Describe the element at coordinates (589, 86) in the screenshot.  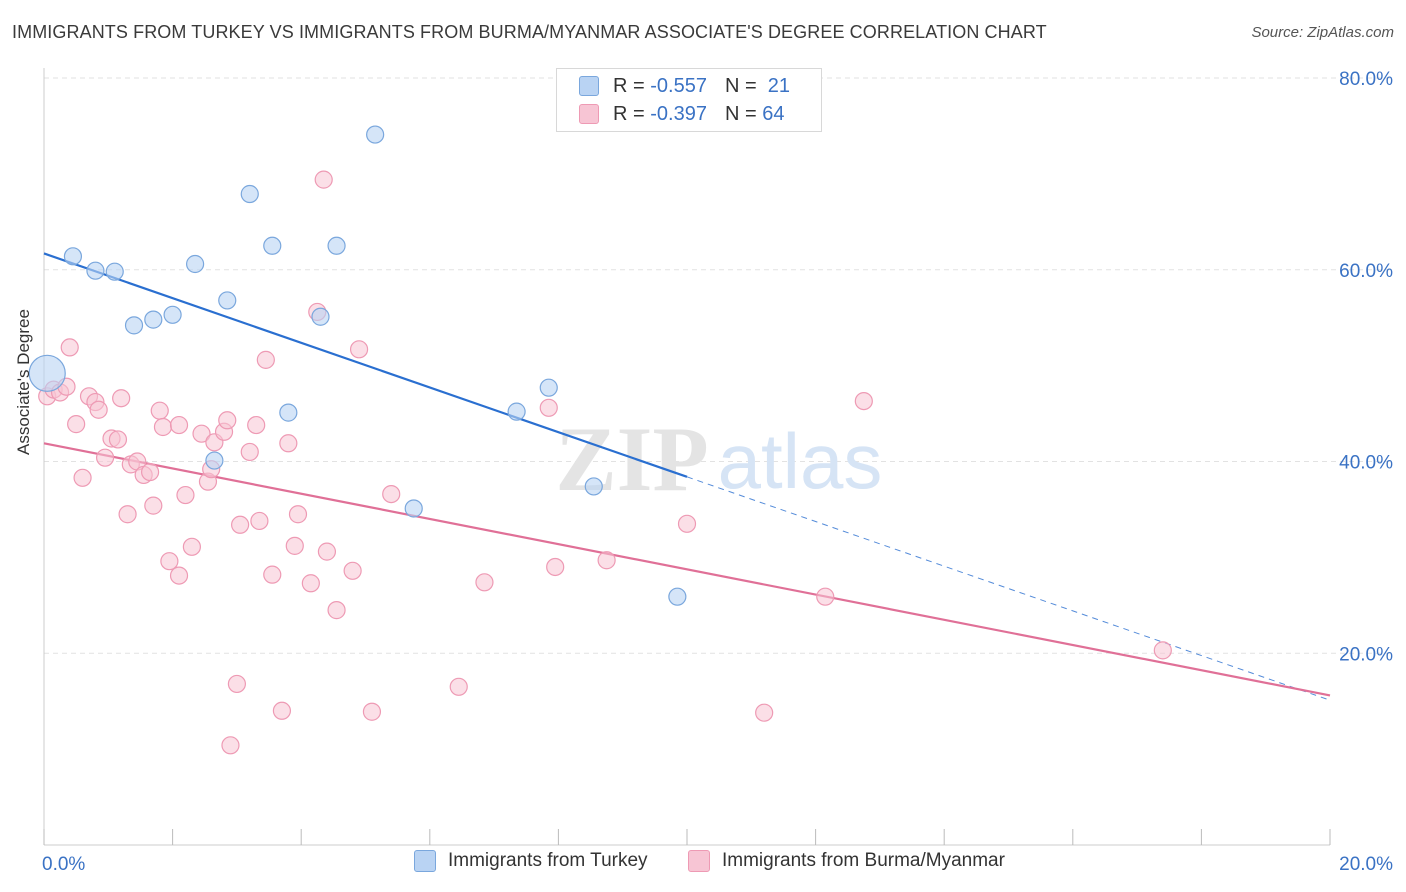
I see `legend-swatch-turkey` at that location.